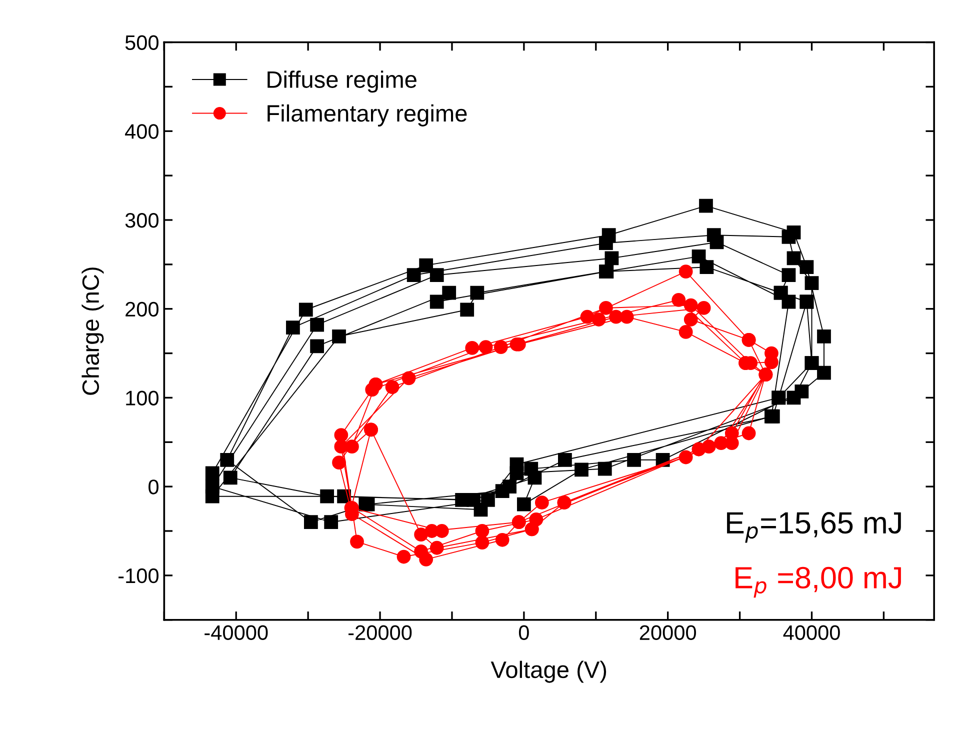 This screenshot has width=960, height=755. I want to click on y-axis-title: Charge (nC), so click(93, 331).